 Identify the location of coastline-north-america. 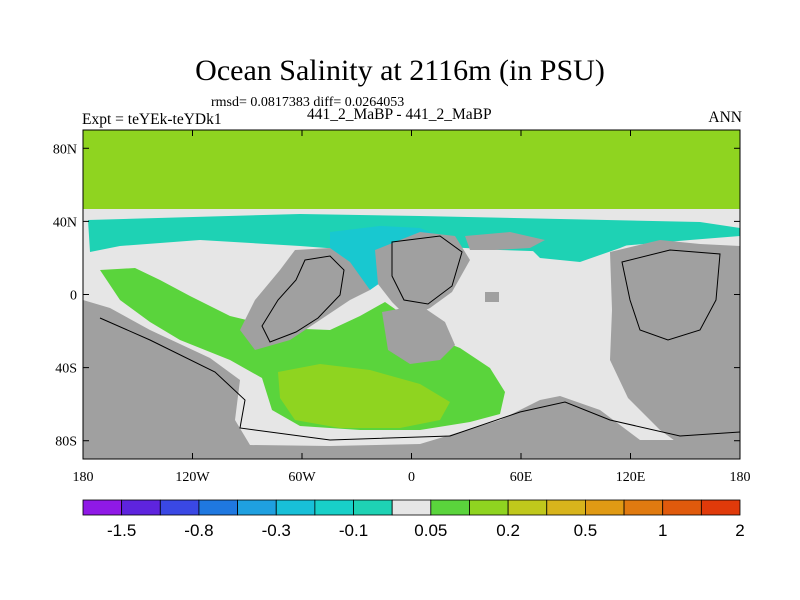
(303, 299).